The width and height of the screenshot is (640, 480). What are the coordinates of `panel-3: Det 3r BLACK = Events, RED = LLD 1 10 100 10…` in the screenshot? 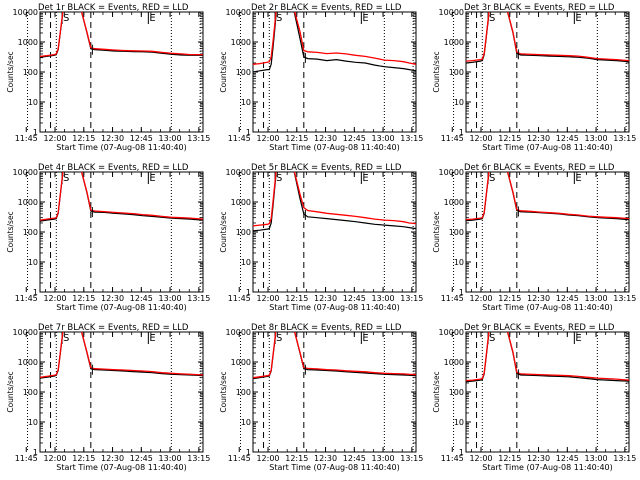 It's located at (534, 77).